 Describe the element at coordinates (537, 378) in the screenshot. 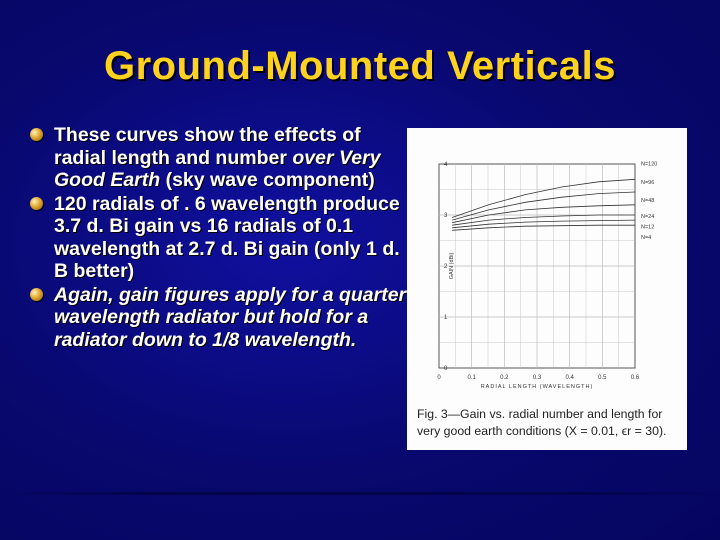

I see `x-tick-label: 0.3` at that location.